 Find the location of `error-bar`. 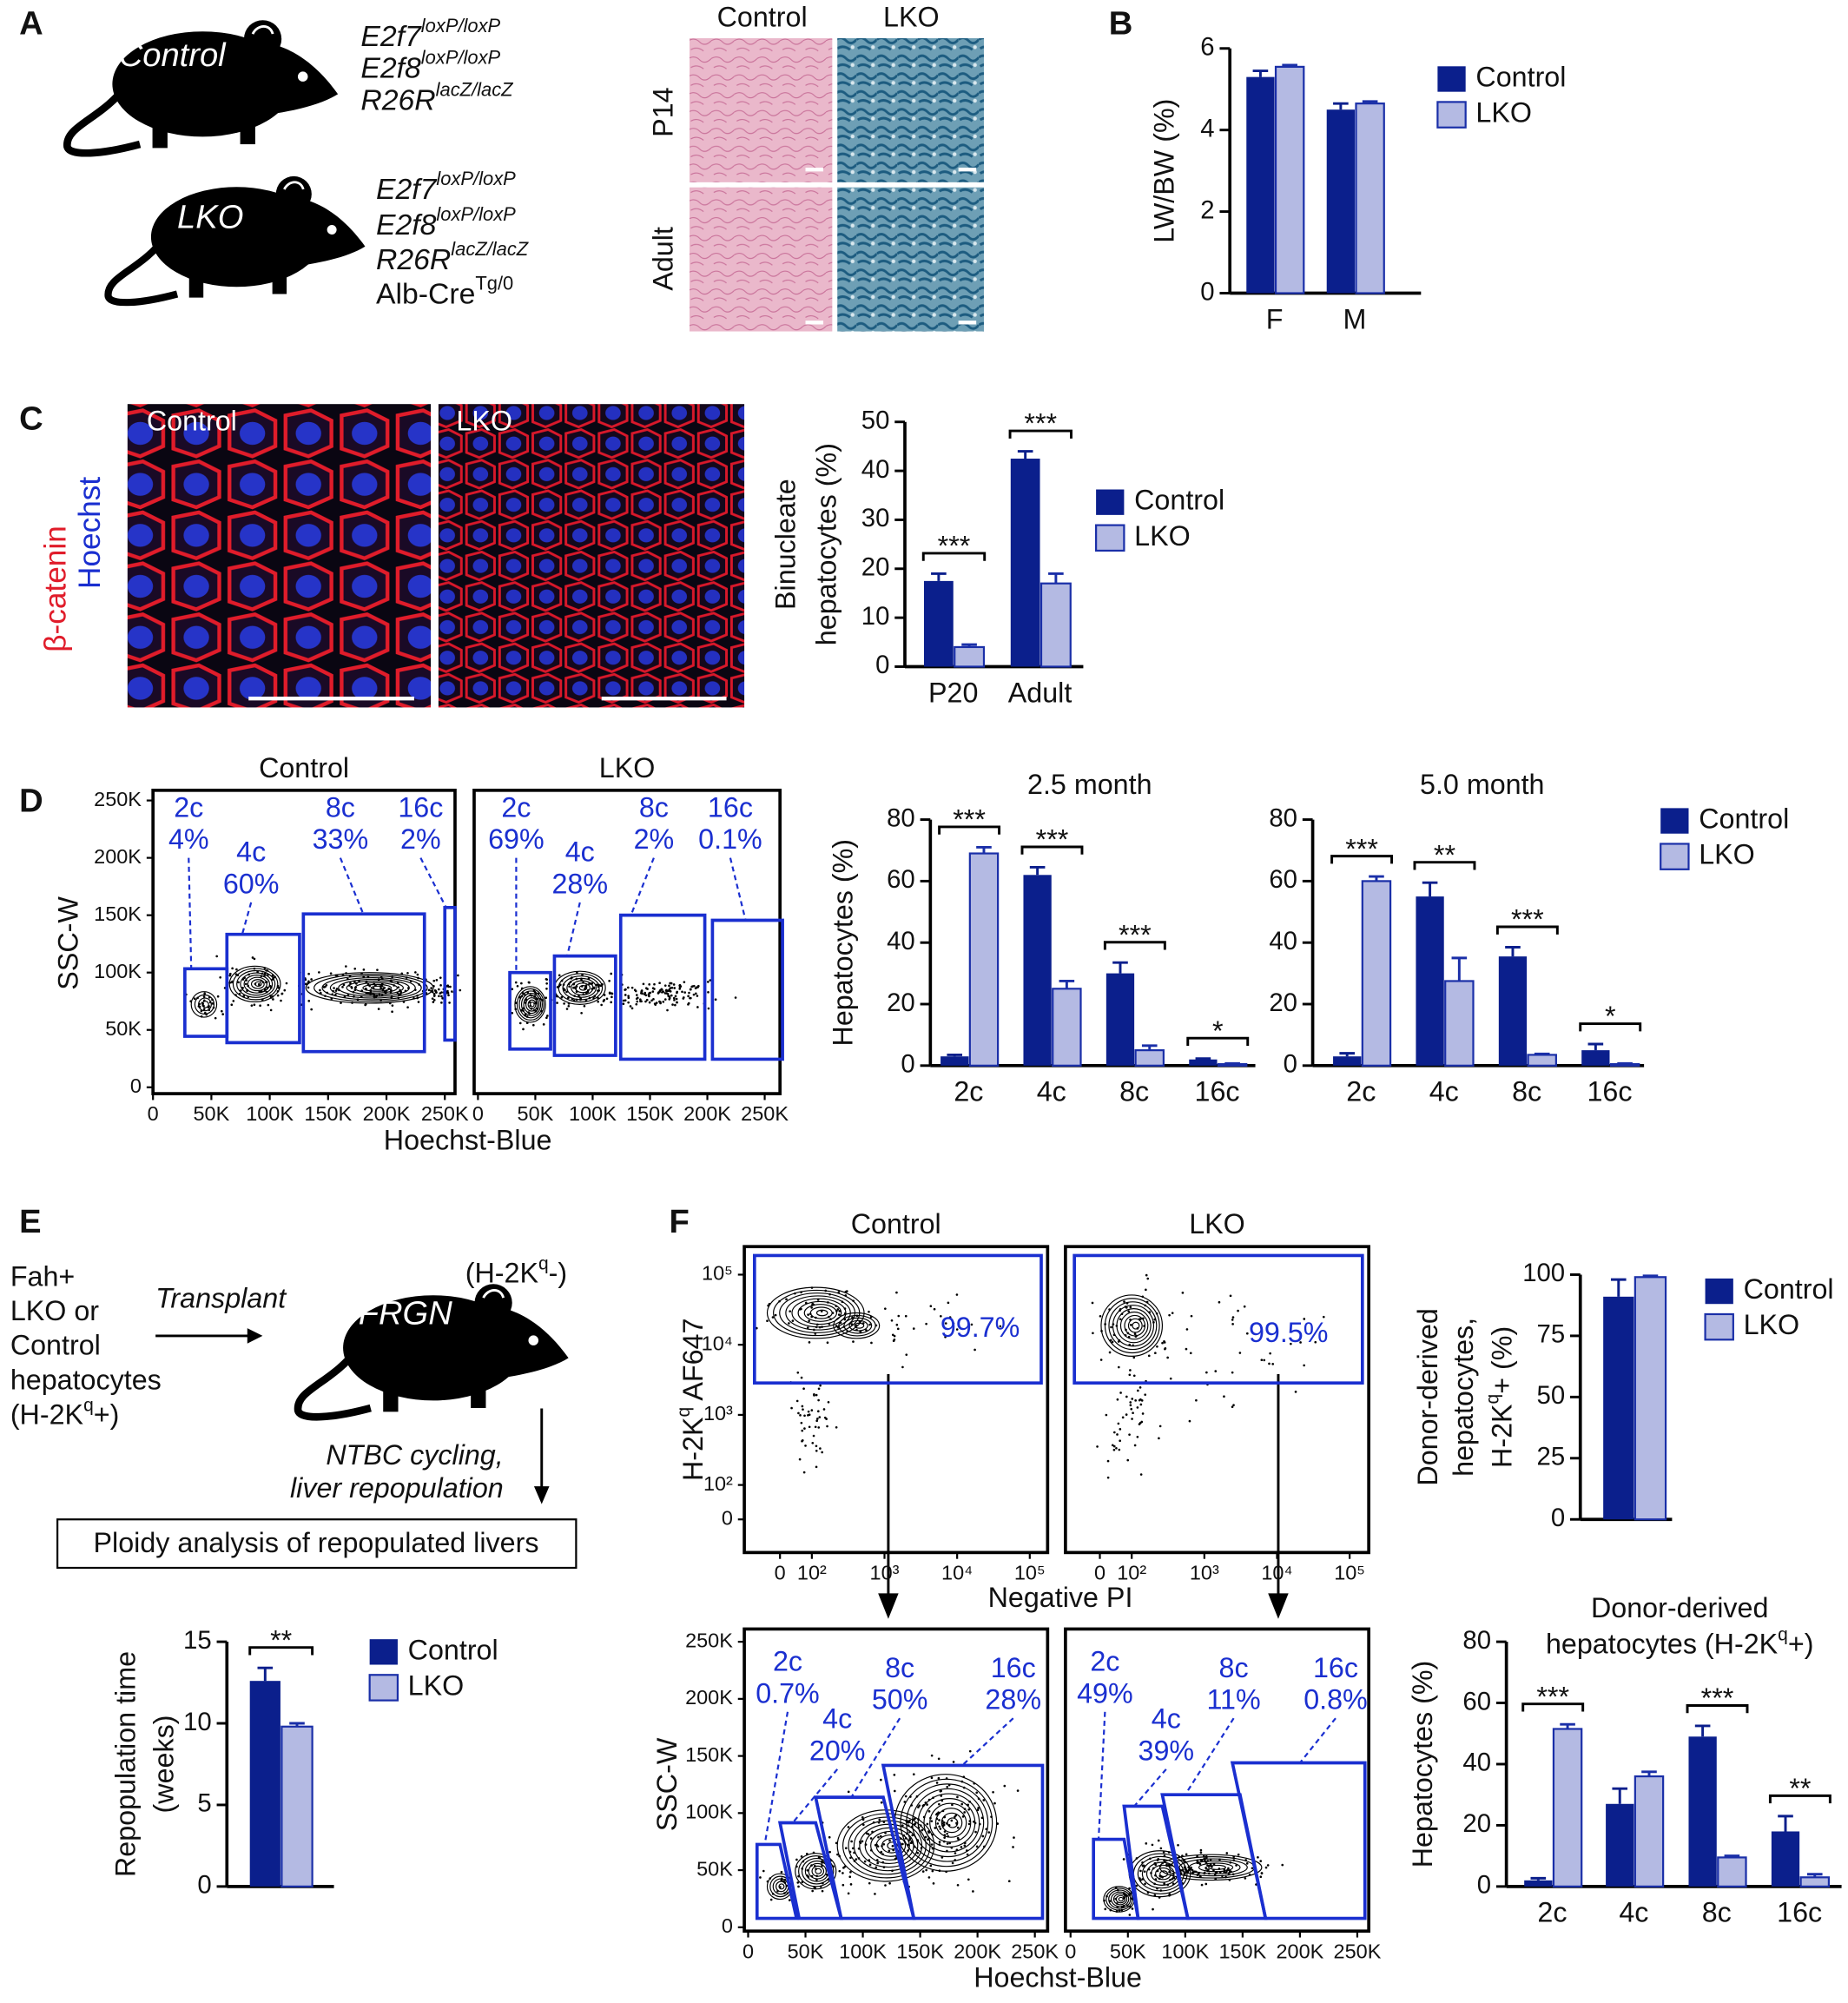

error-bar is located at coordinates (969, 645).